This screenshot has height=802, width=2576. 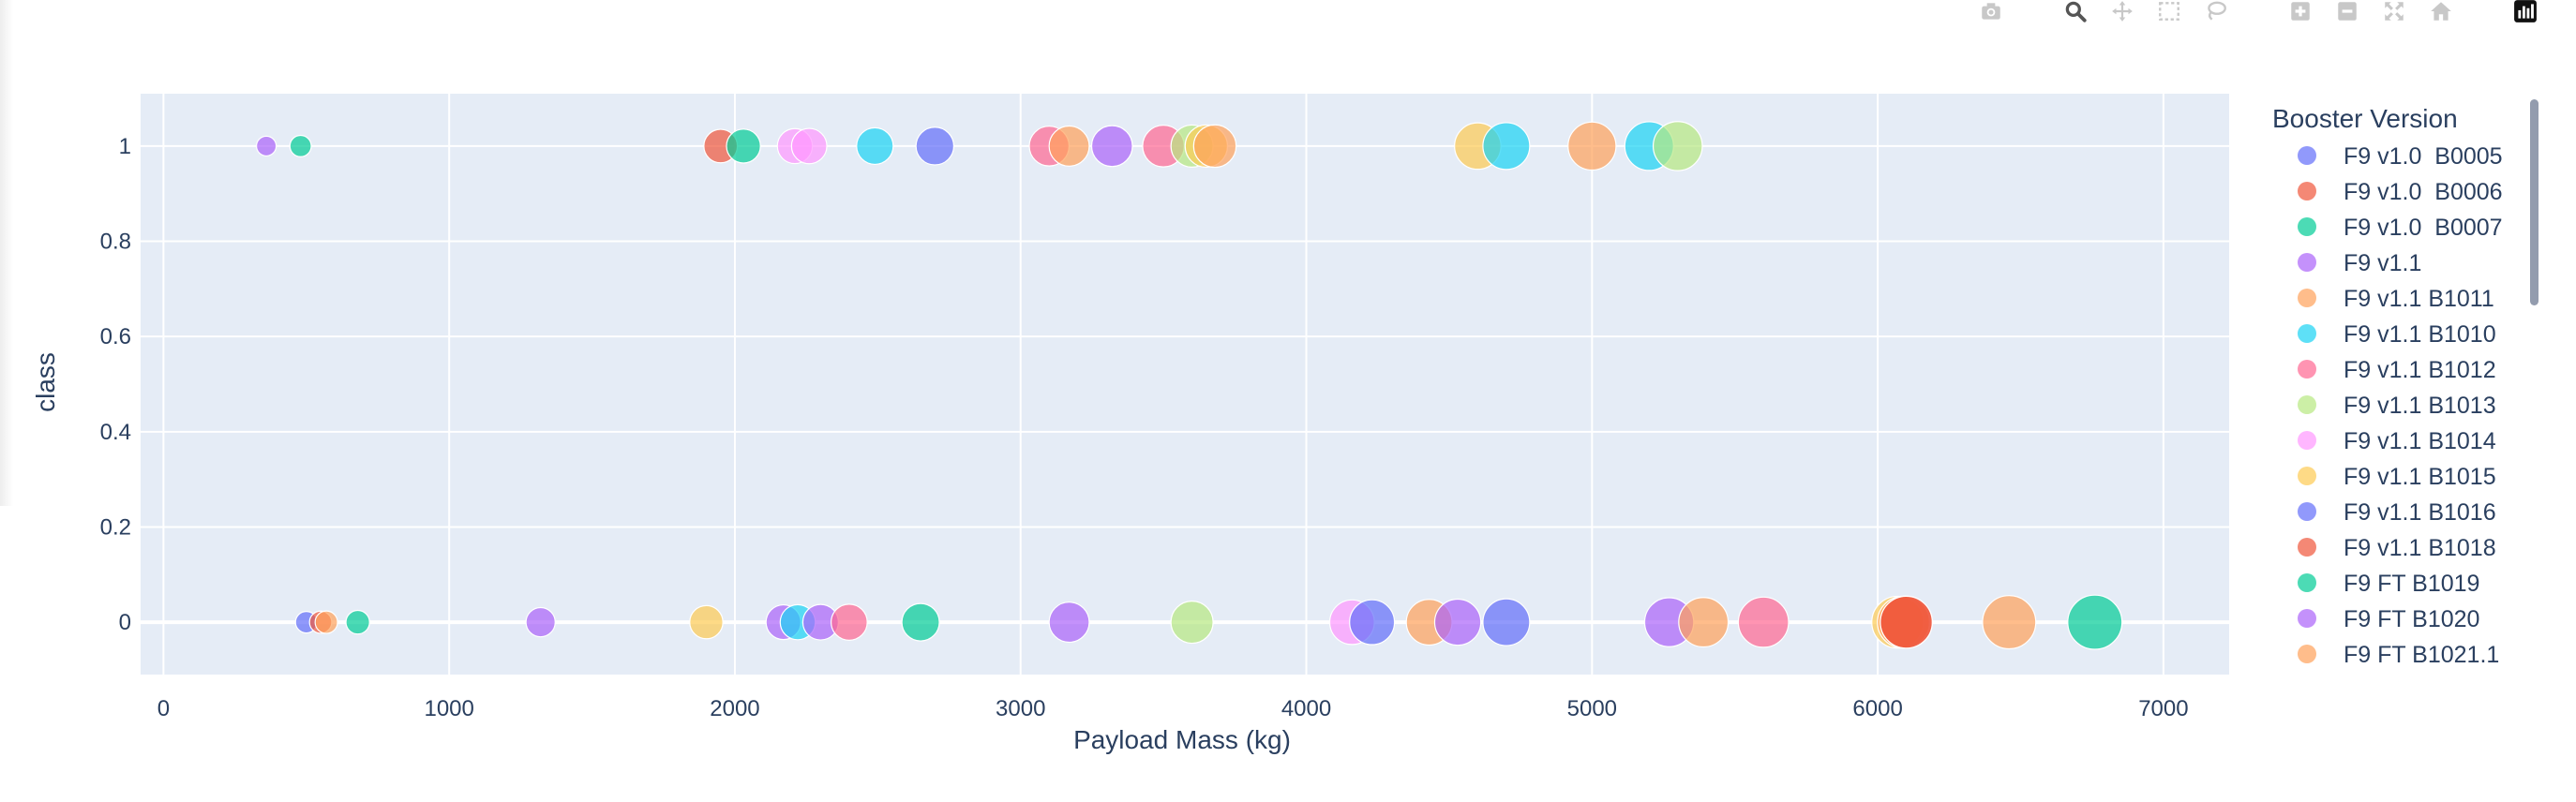 I want to click on legend-item: F9 v1.1 B1016, so click(x=2397, y=512).